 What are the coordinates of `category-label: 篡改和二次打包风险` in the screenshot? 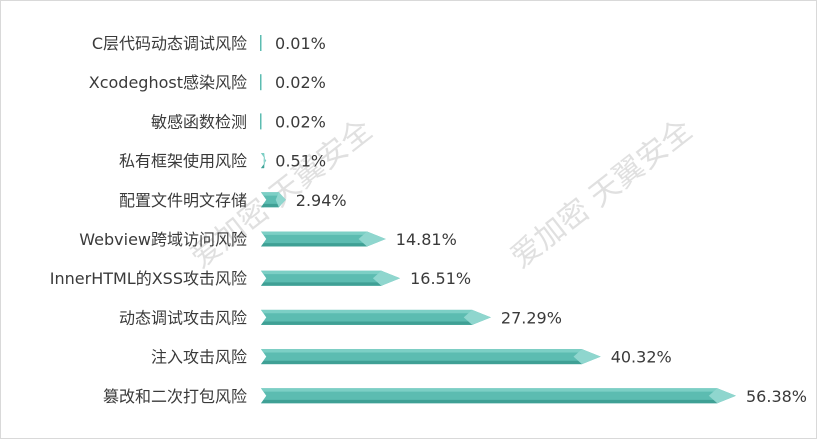 It's located at (175, 396).